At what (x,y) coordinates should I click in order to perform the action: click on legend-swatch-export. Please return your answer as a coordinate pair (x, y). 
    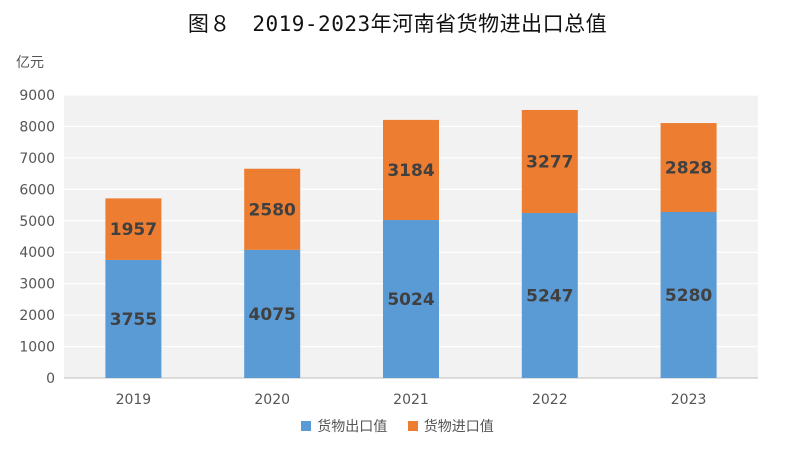
    Looking at the image, I should click on (306, 426).